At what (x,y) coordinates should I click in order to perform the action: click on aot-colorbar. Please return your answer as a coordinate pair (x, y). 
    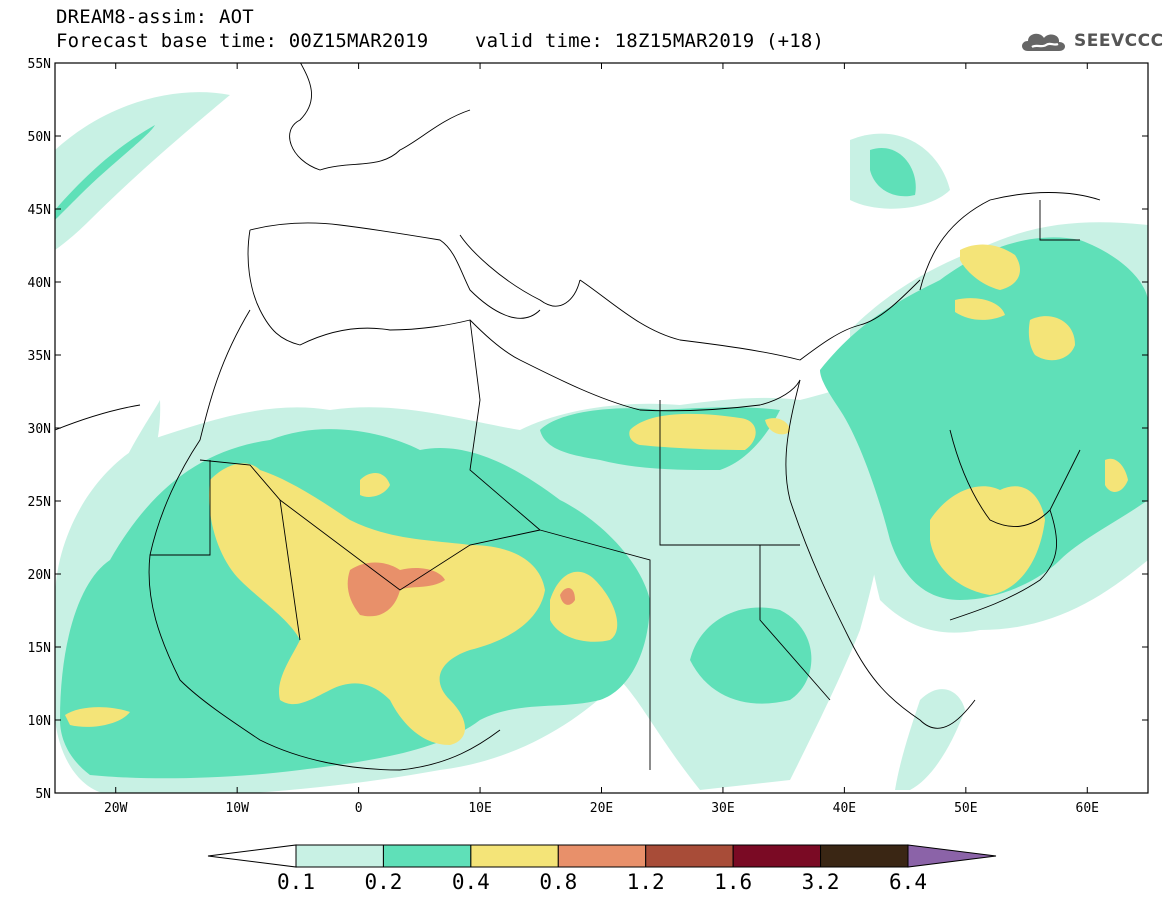
    Looking at the image, I should click on (602, 856).